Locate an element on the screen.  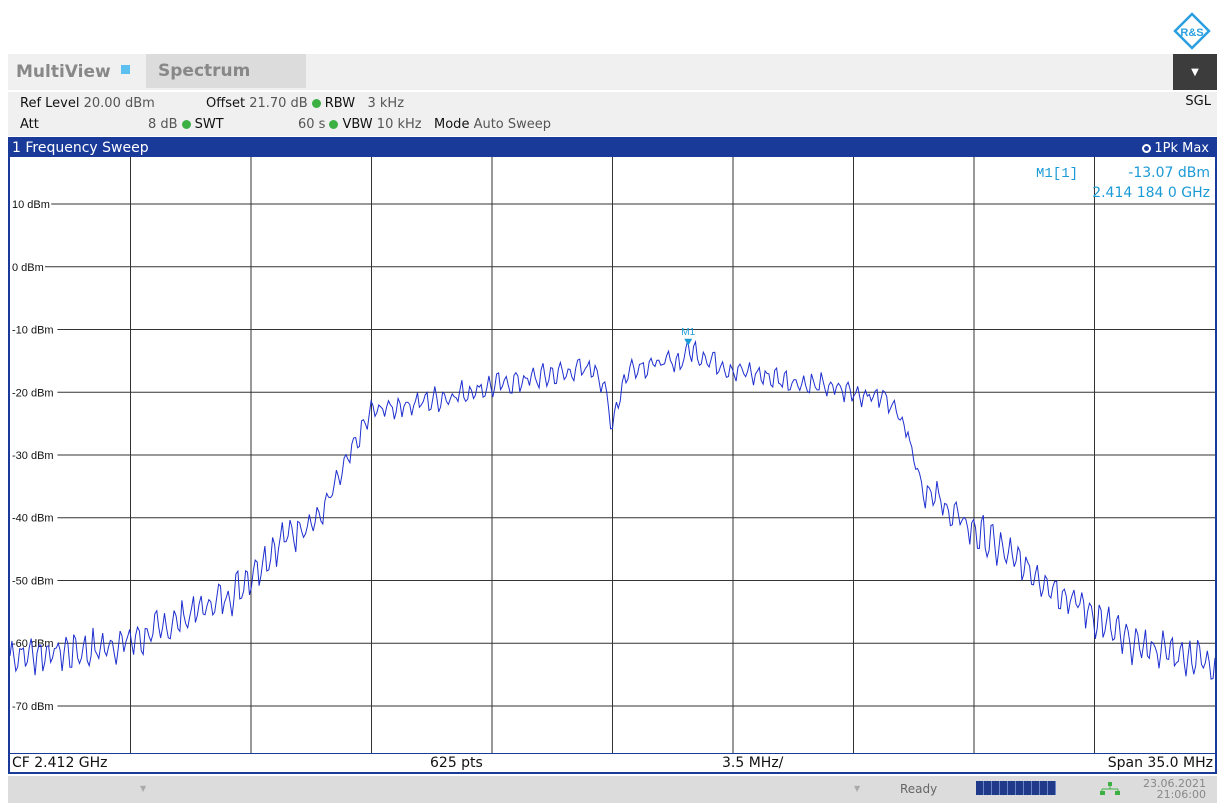
network-icon is located at coordinates (1110, 788).